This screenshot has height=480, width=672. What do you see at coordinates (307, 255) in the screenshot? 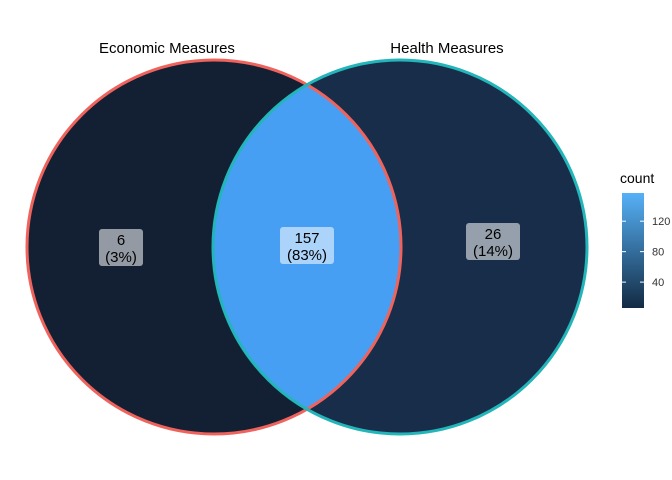
I see `intersection-percent: (83%)` at bounding box center [307, 255].